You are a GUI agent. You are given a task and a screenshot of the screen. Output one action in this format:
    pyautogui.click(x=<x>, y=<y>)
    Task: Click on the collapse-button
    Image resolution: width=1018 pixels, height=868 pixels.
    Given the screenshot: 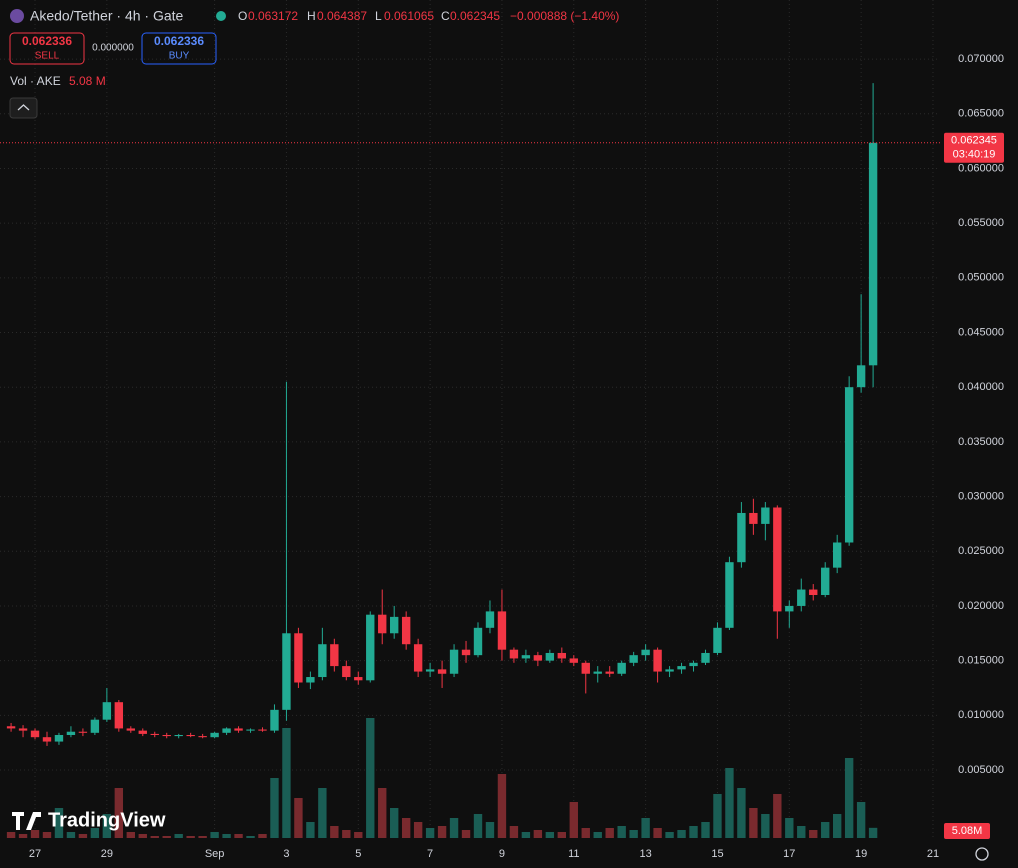 What is the action you would take?
    pyautogui.click(x=23, y=108)
    